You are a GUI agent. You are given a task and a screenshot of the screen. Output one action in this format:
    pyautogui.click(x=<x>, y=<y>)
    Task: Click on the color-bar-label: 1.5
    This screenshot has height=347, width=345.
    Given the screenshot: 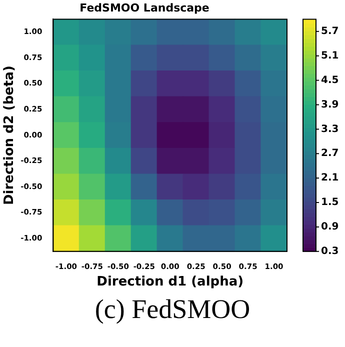 What is the action you would take?
    pyautogui.click(x=330, y=202)
    